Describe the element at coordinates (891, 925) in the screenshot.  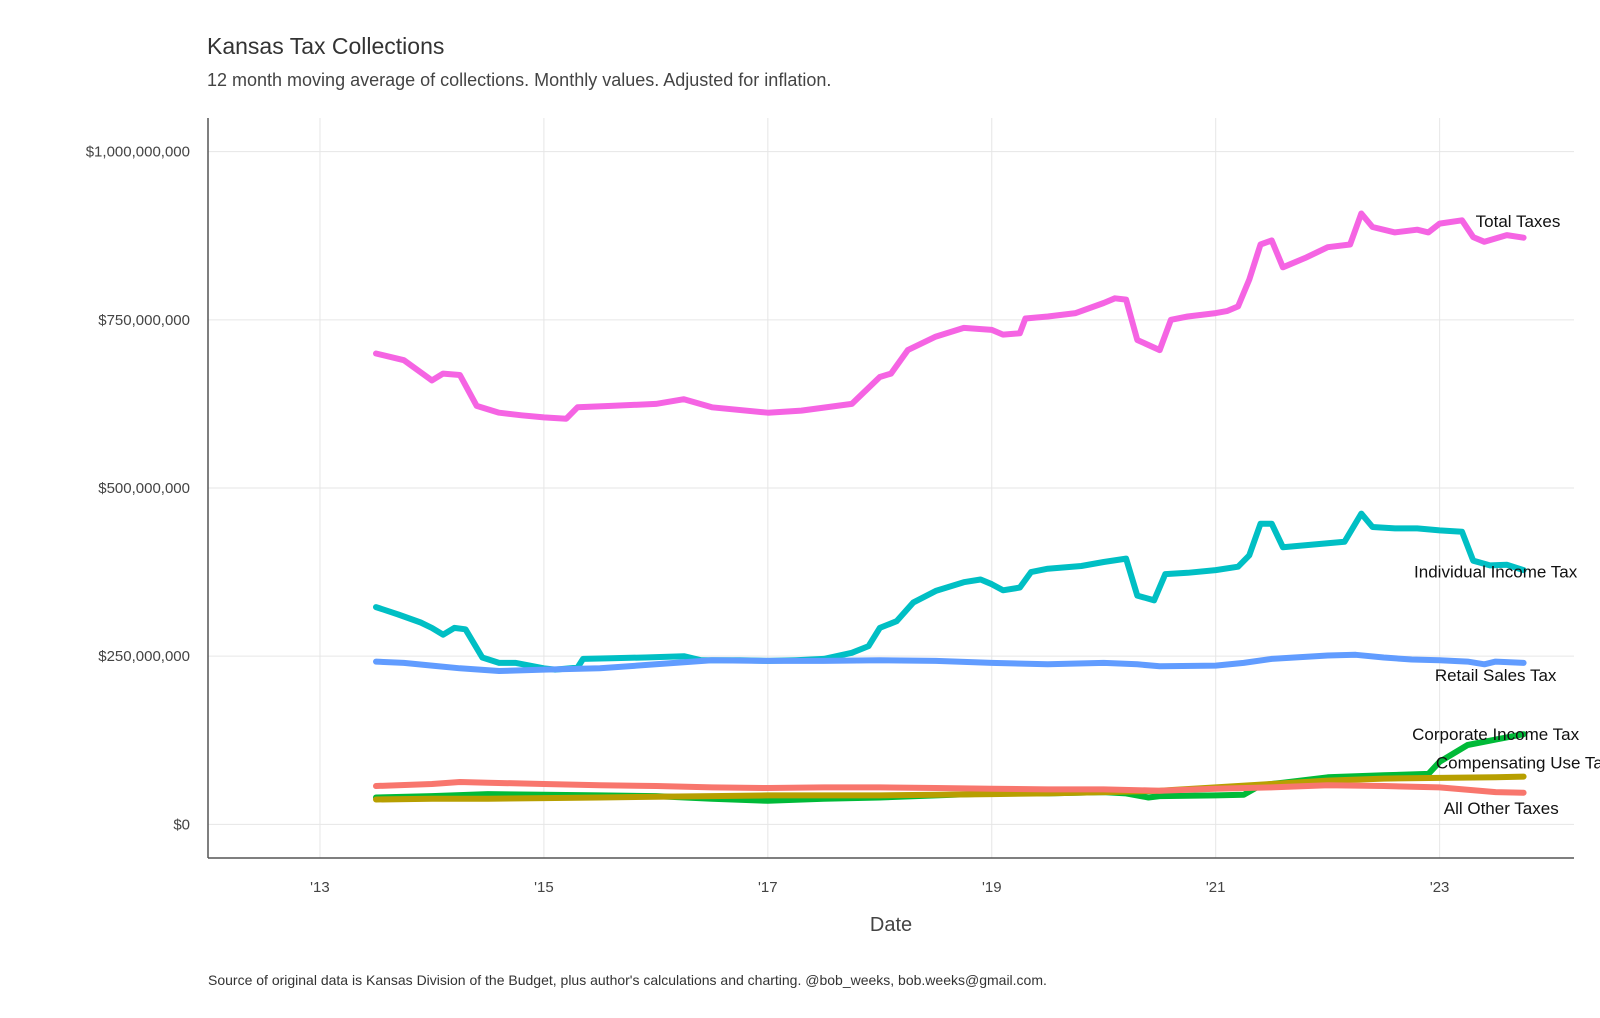
I see `x-axis-title: Date` at that location.